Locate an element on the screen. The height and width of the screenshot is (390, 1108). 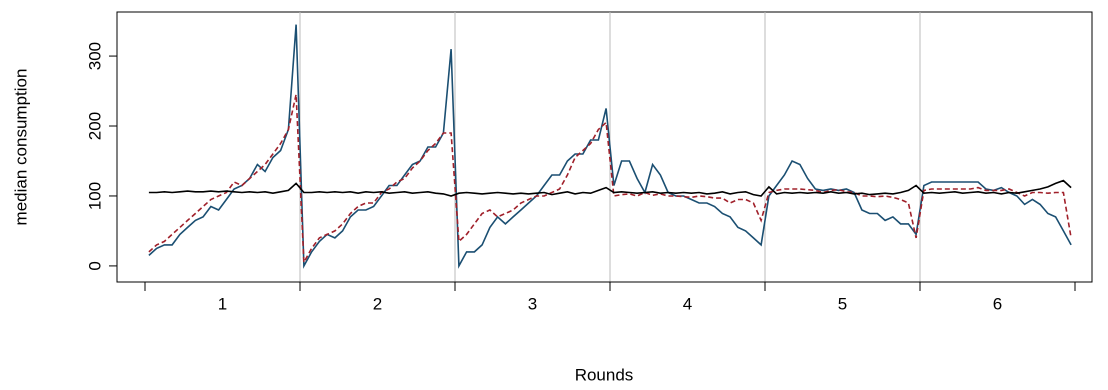
x-tick-label: 6 is located at coordinates (997, 303).